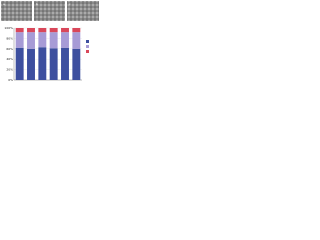 The height and width of the screenshot is (240, 320). Describe the element at coordinates (9, 70) in the screenshot. I see `y-tick-label: 20%` at that location.